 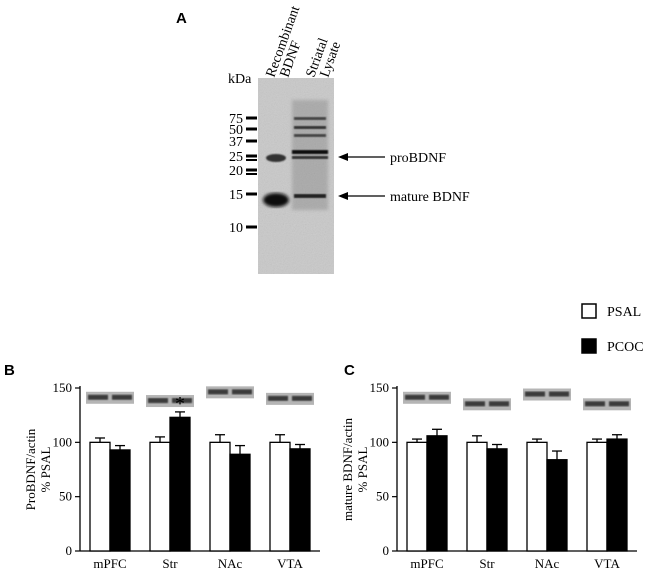 What do you see at coordinates (310, 155) in the screenshot?
I see `striatal-lane-smear` at bounding box center [310, 155].